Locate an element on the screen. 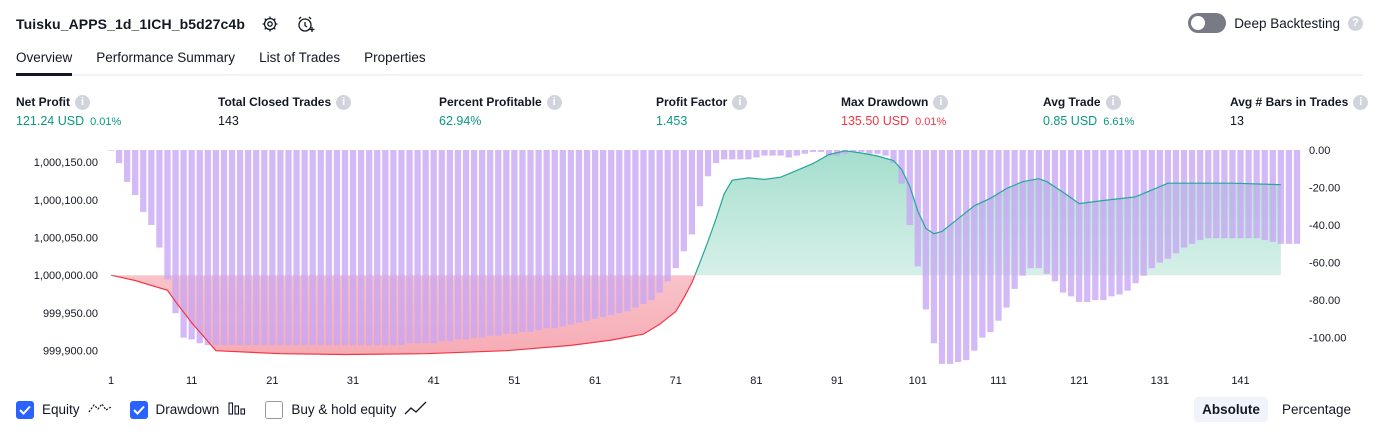 The image size is (1379, 435). deep-backtesting-toggle is located at coordinates (1207, 23).